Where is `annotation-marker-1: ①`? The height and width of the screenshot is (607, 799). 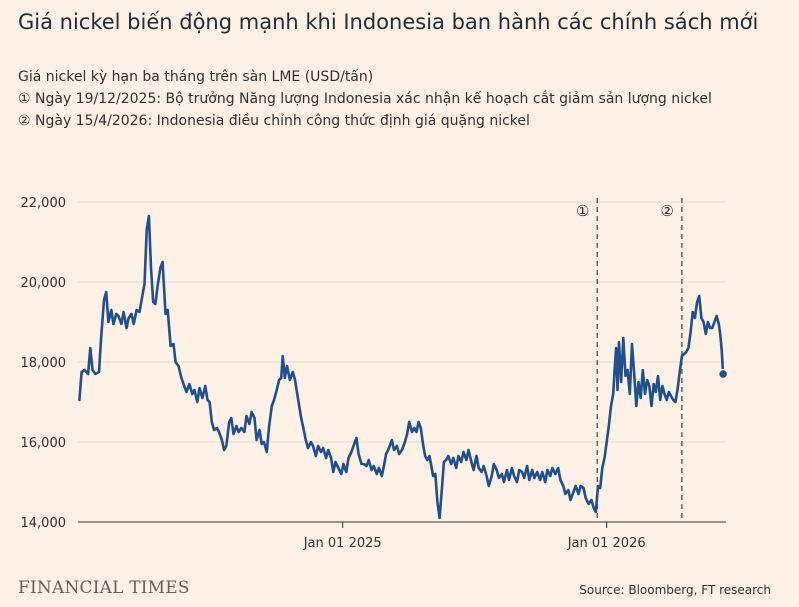 annotation-marker-1: ① is located at coordinates (582, 211).